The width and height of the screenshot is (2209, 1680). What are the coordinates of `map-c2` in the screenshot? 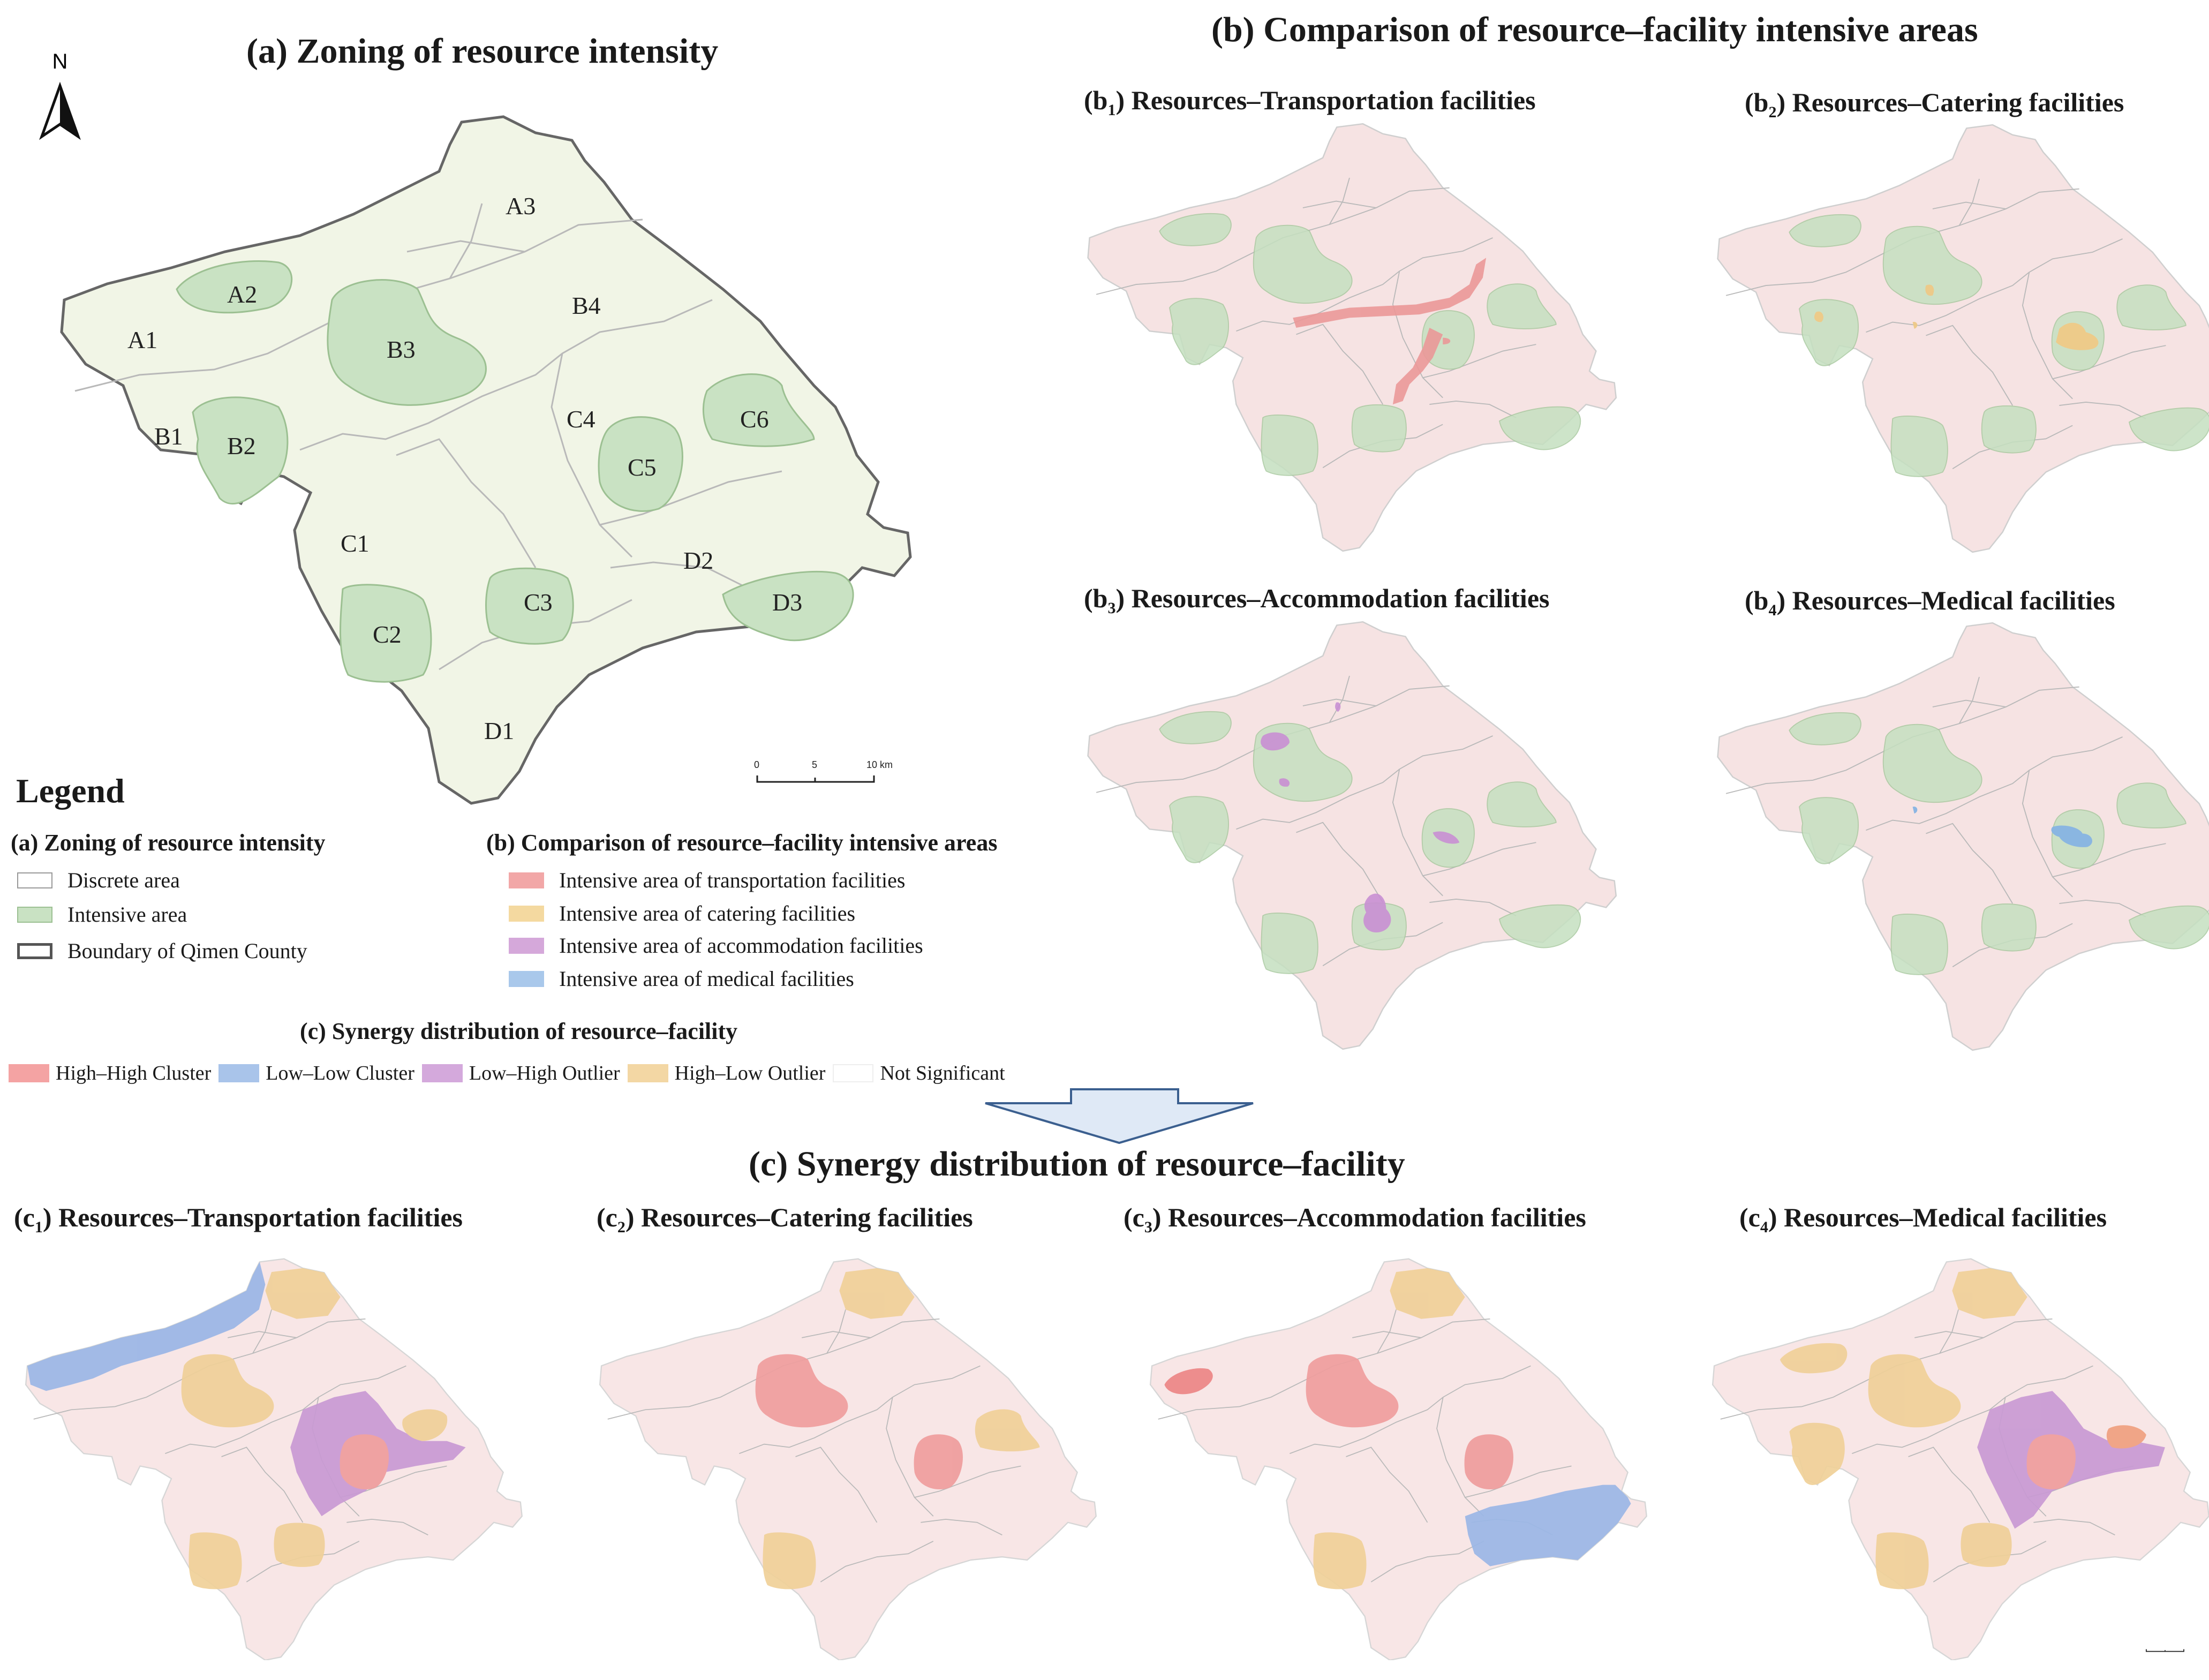 It's located at (848, 1459).